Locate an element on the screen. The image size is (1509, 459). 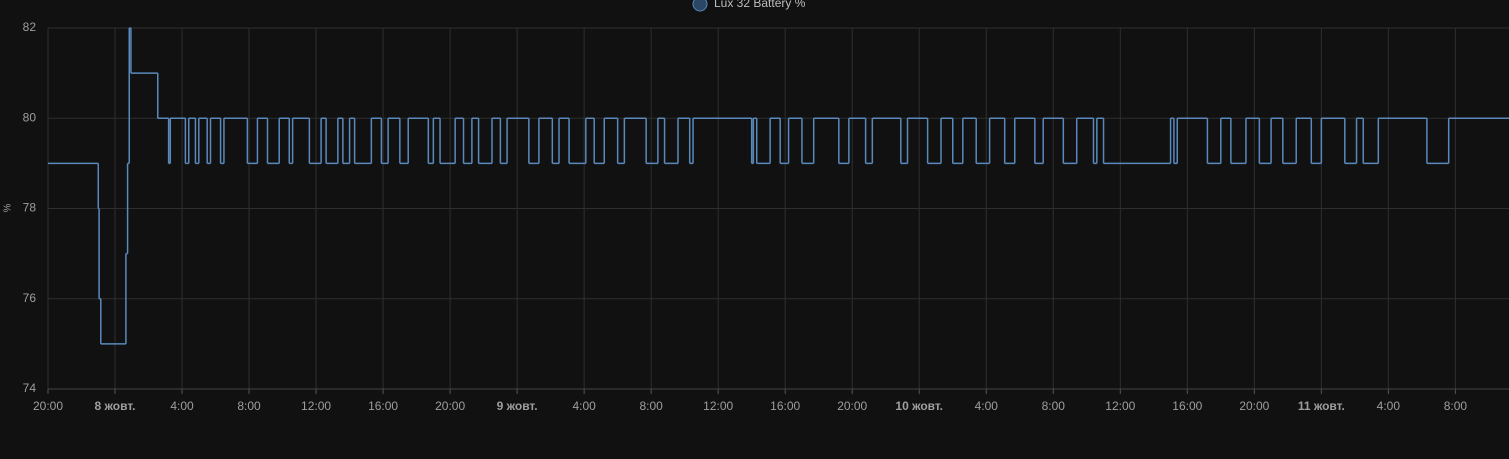
legend-label: Lux 32 Battery % is located at coordinates (760, 5).